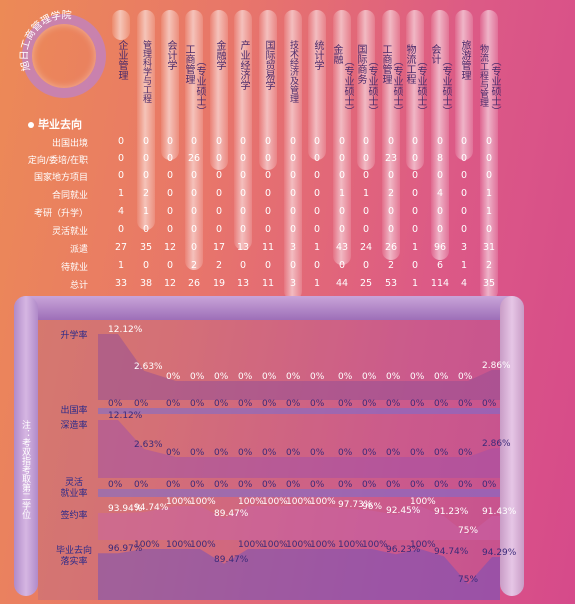 The image size is (575, 604). What do you see at coordinates (385, 64) in the screenshot?
I see `column-header: 工商管理` at bounding box center [385, 64].